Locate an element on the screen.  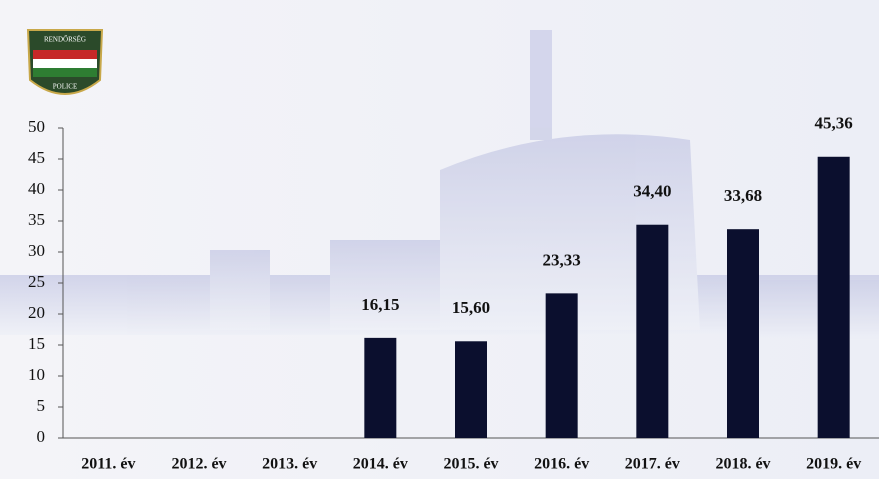
logo-bottom-text: POLICE is located at coordinates (65, 87).